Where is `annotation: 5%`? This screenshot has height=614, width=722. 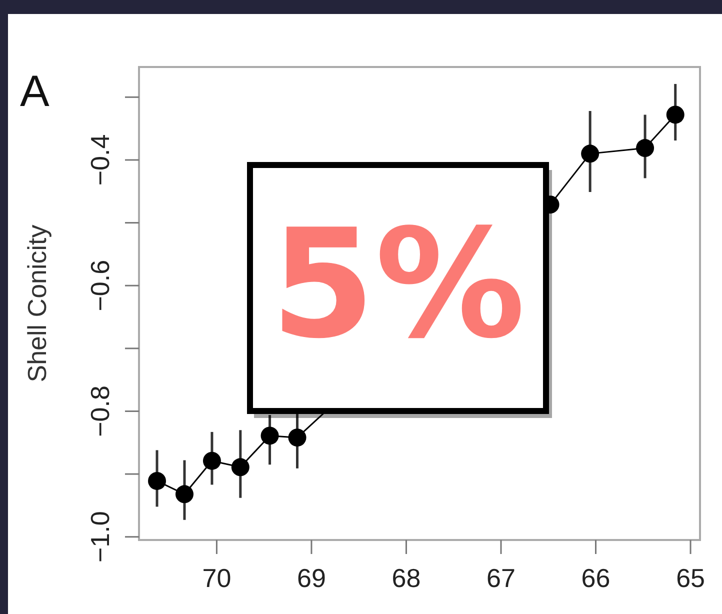
annotation: 5% is located at coordinates (398, 285).